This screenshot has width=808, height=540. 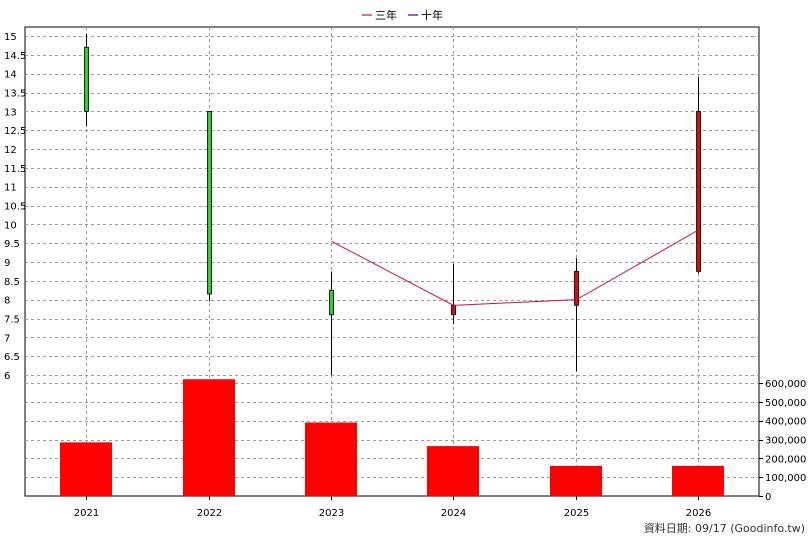 What do you see at coordinates (10, 37) in the screenshot?
I see `price-tick-label: 15` at bounding box center [10, 37].